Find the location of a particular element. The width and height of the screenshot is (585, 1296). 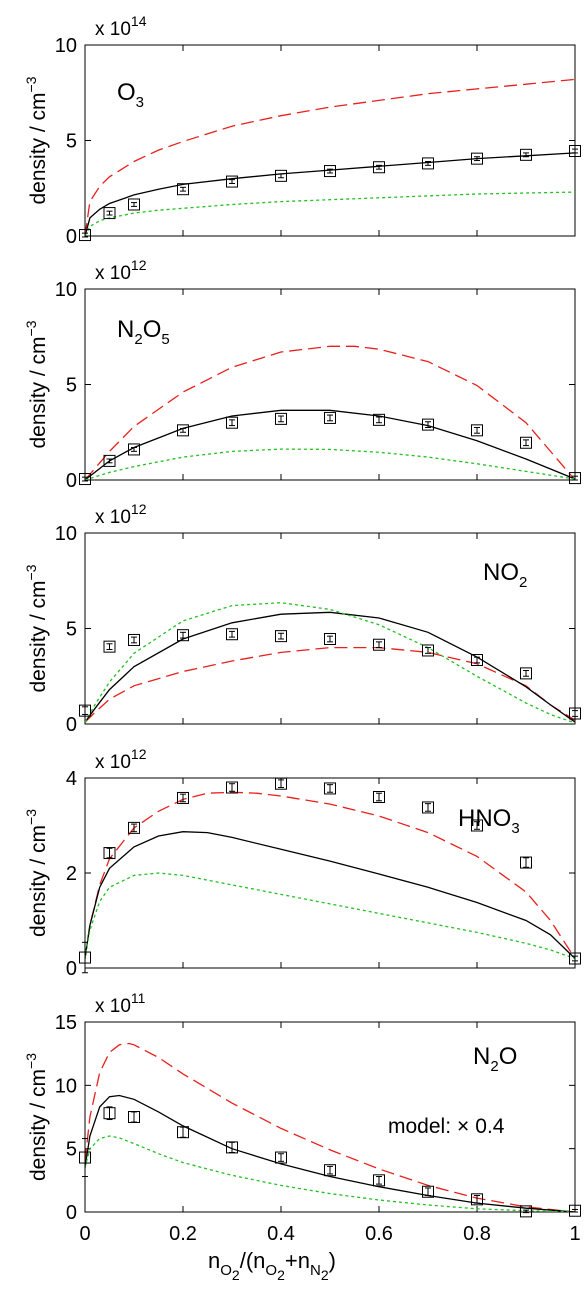

exponent-power: 14 is located at coordinates (139, 21).